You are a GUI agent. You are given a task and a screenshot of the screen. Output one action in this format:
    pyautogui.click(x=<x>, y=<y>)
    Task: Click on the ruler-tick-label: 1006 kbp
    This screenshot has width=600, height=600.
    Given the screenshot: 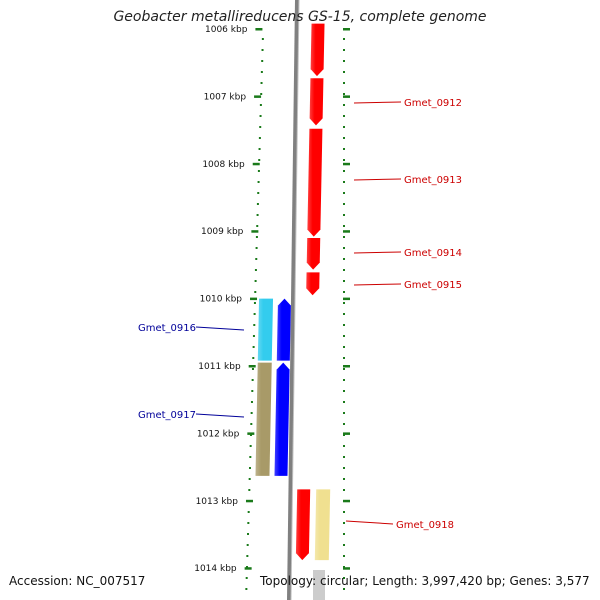 What is the action you would take?
    pyautogui.click(x=226, y=30)
    